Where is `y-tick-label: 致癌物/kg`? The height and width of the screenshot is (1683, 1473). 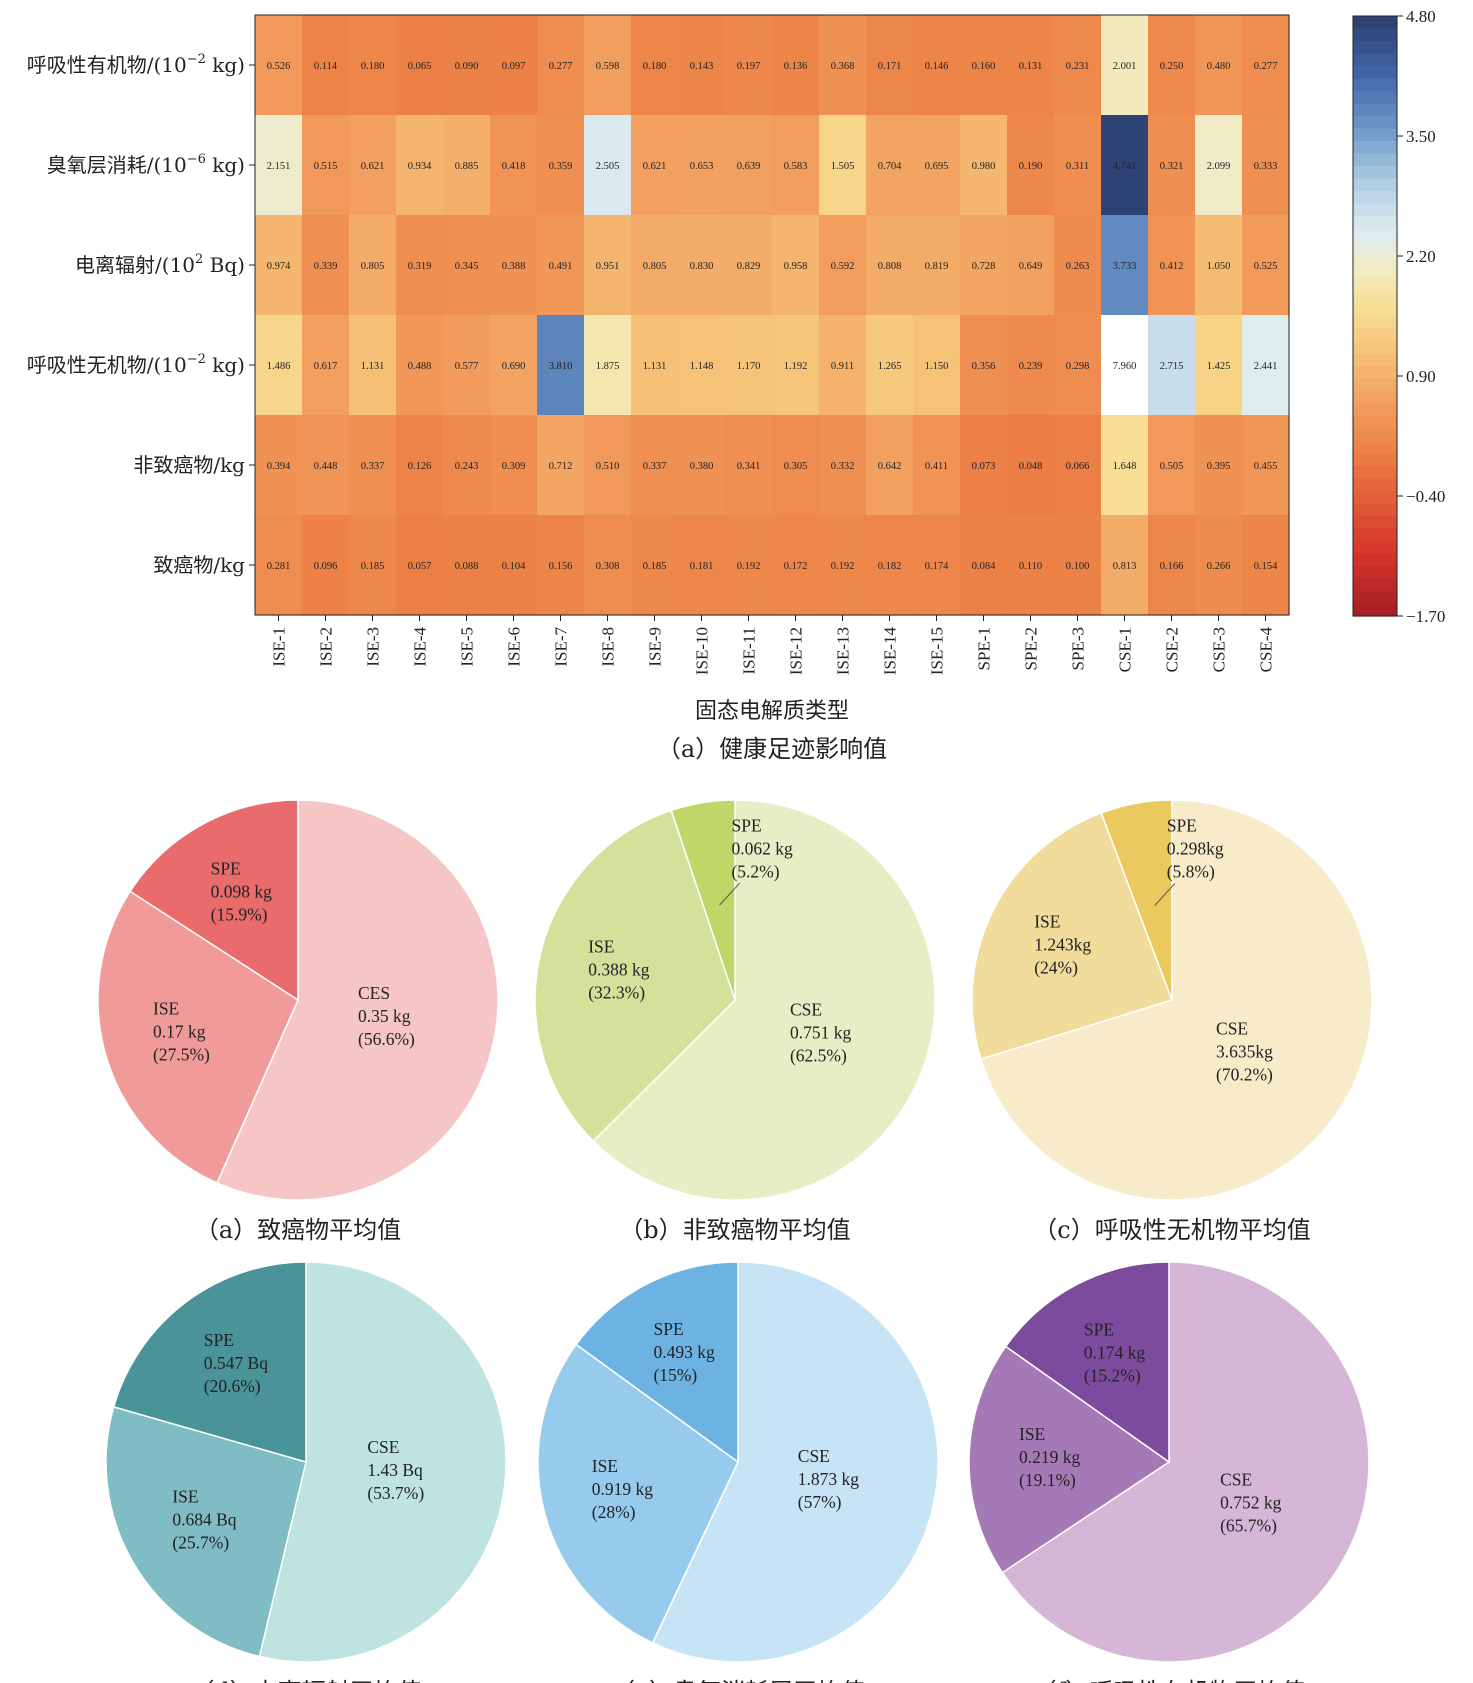
y-tick-label: 致癌物/kg is located at coordinates (199, 565).